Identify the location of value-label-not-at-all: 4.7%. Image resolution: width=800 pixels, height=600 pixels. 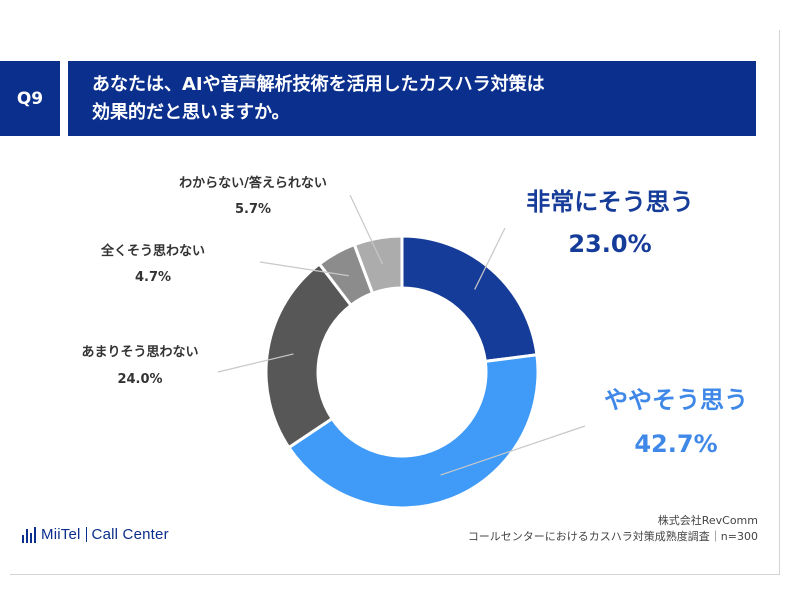
(153, 277).